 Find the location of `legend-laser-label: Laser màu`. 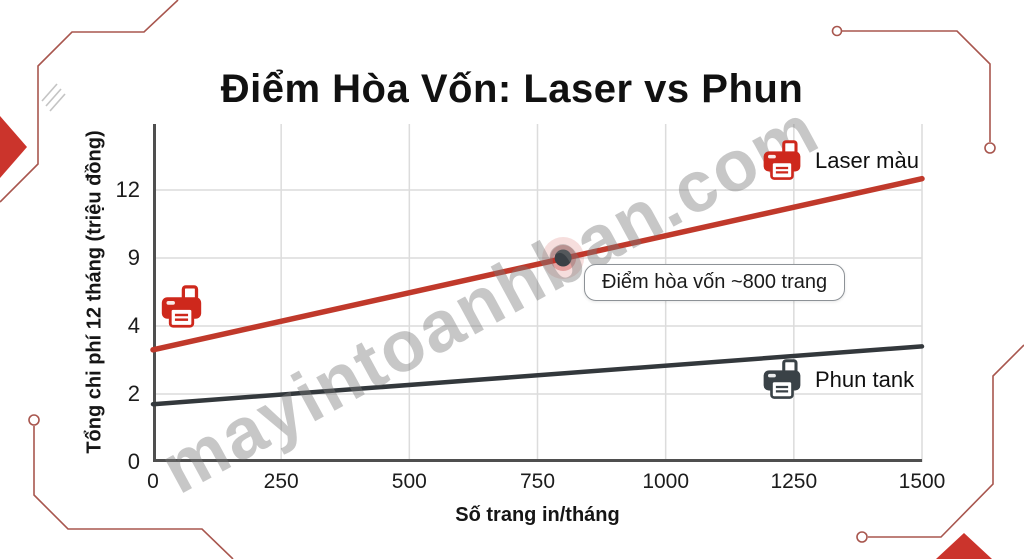

legend-laser-label: Laser màu is located at coordinates (867, 160).